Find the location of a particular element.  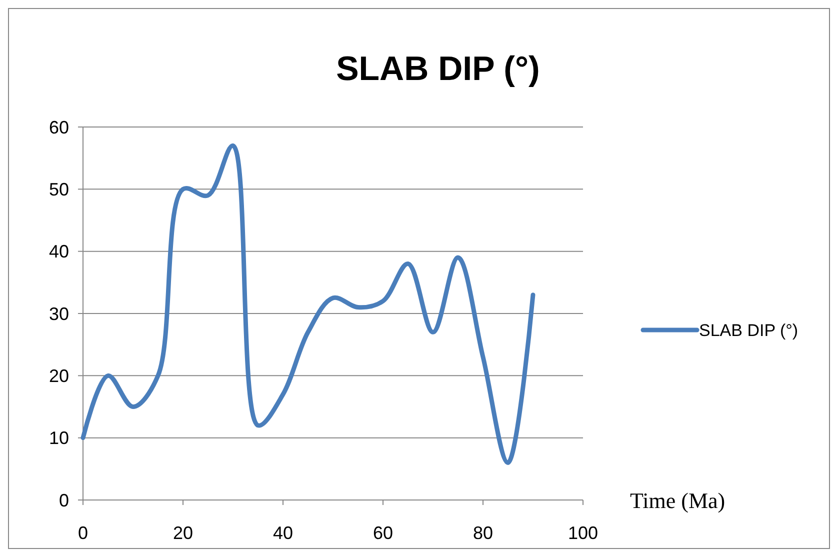

y-tick-label: 40 is located at coordinates (58, 252).